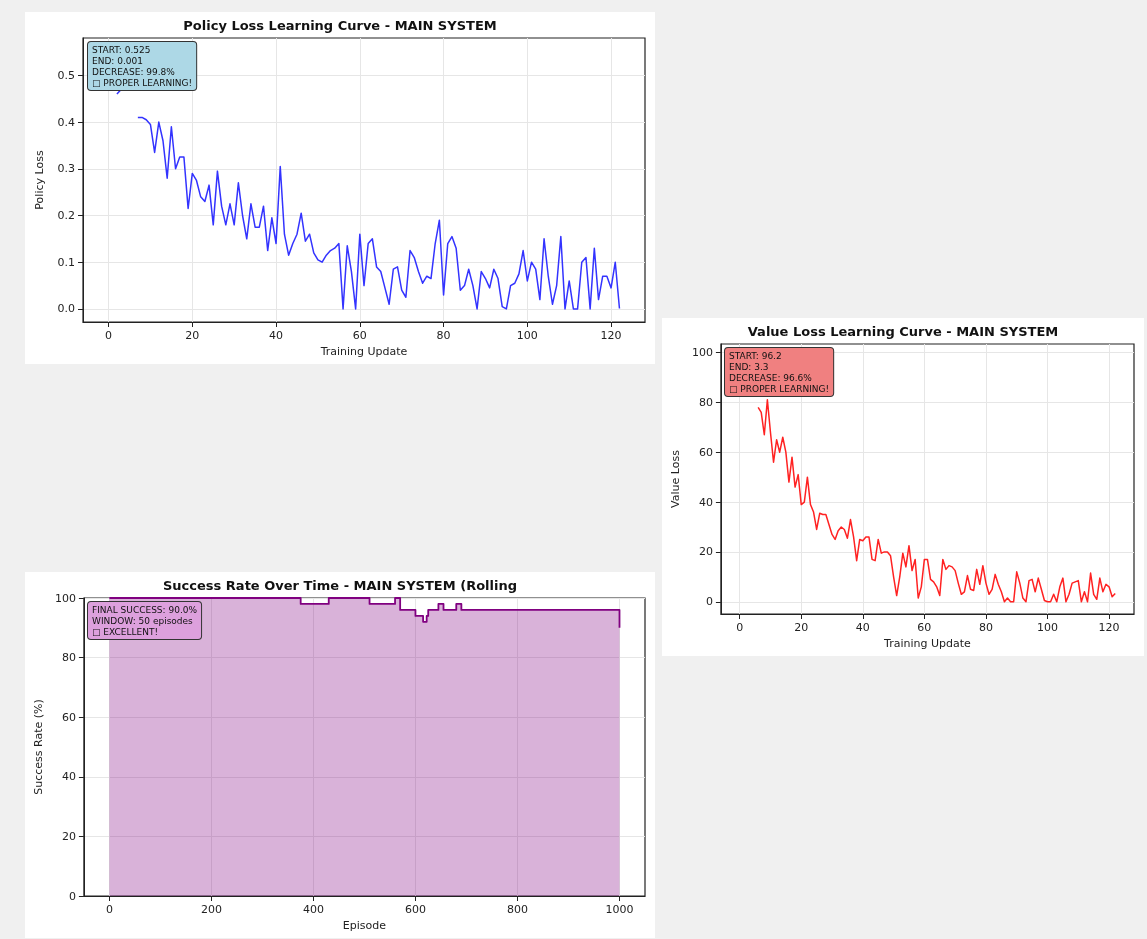  What do you see at coordinates (66, 169) in the screenshot?
I see `y-tick-label: 0.3` at bounding box center [66, 169].